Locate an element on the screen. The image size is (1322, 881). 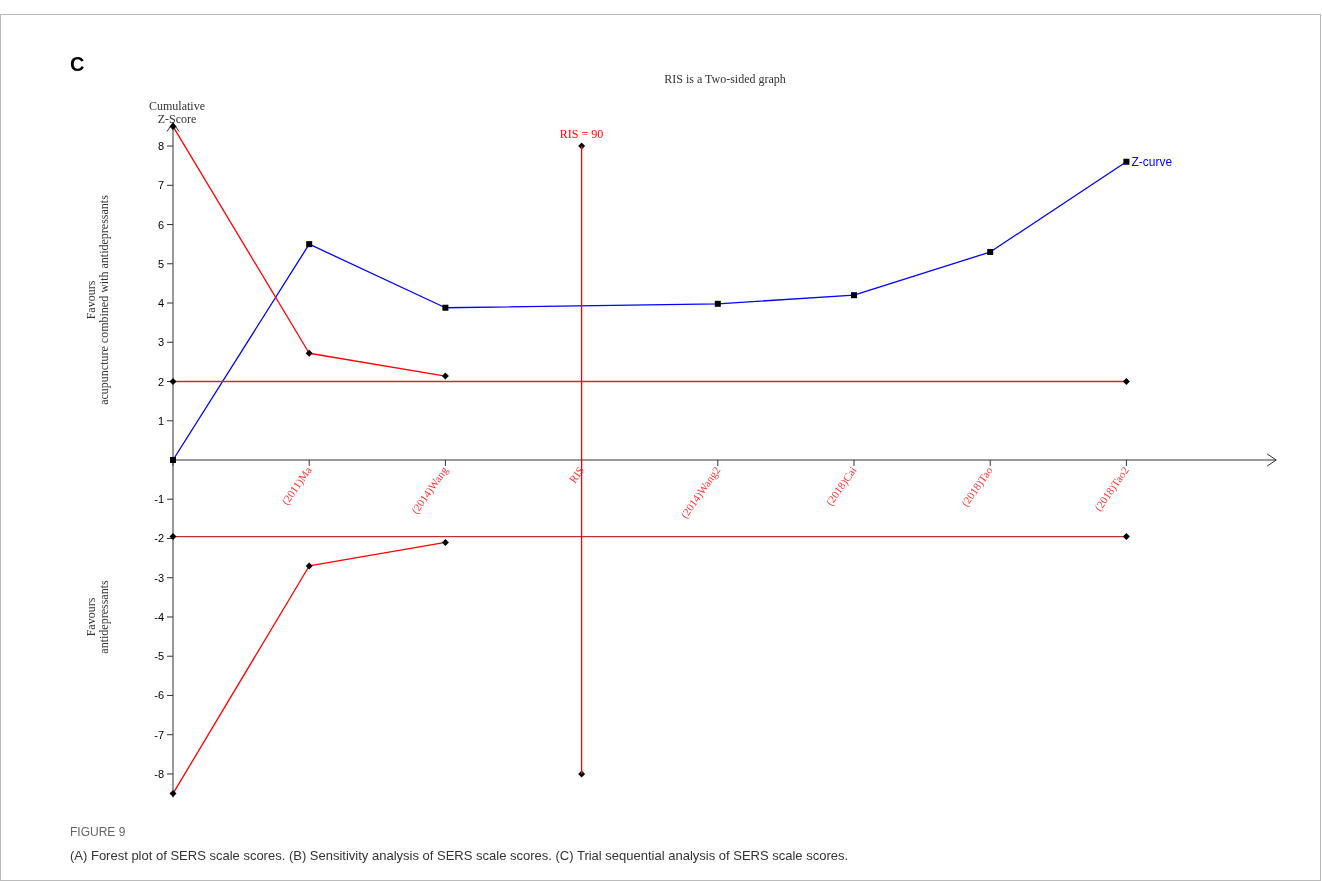
y-tick-label: 5 is located at coordinates (160, 263).